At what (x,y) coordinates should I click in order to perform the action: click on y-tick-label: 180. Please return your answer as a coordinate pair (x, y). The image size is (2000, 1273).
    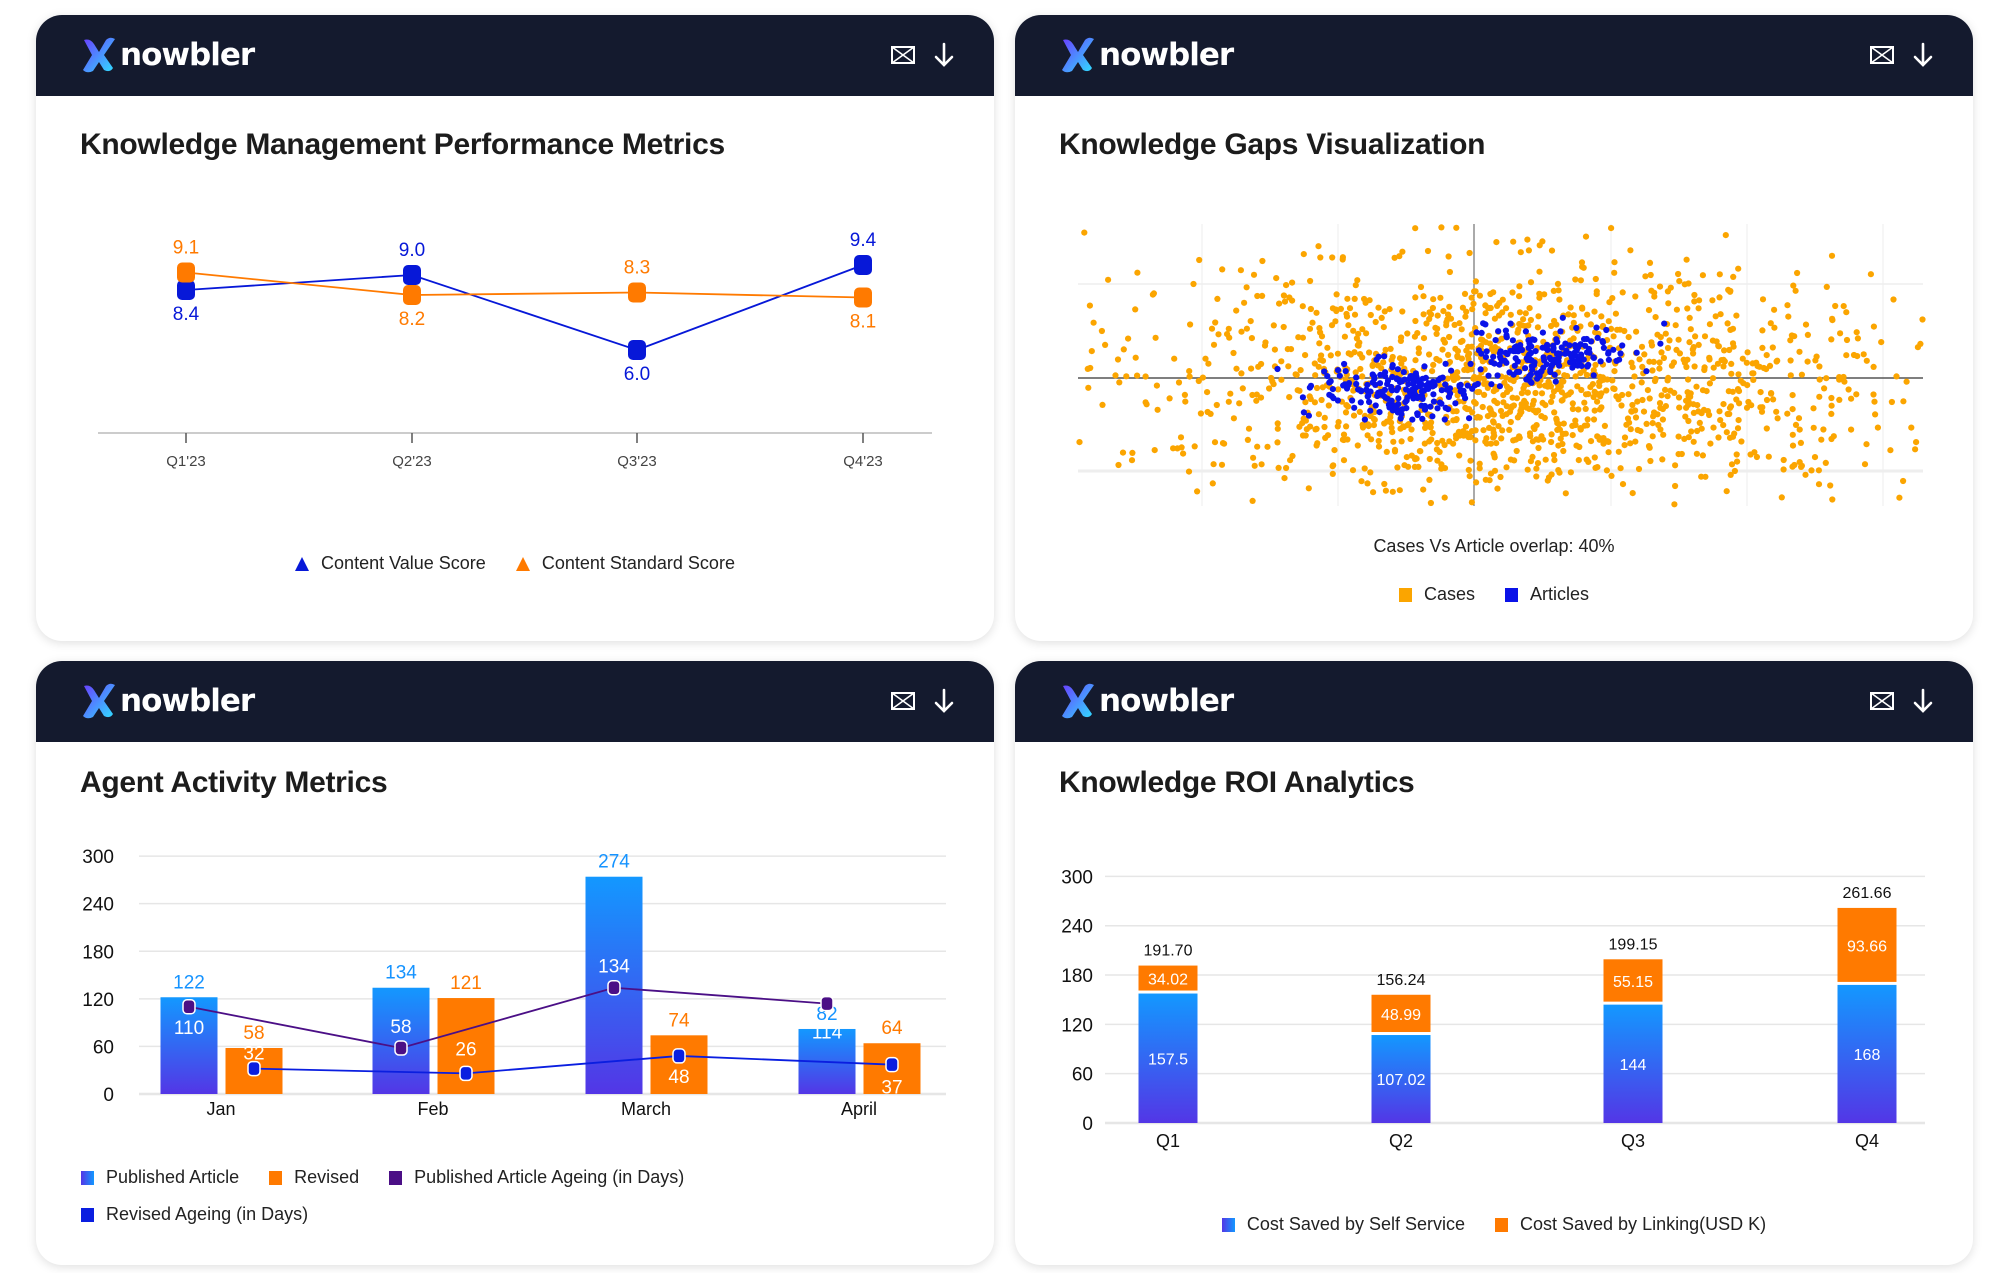
    Looking at the image, I should click on (1077, 976).